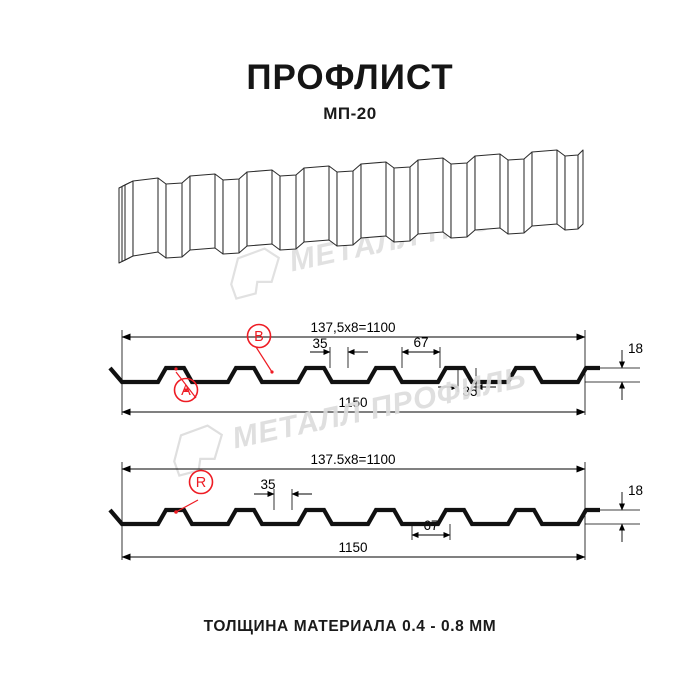  Describe the element at coordinates (352, 402) in the screenshot. I see `dimension-bottom-width-label: 1150` at that location.